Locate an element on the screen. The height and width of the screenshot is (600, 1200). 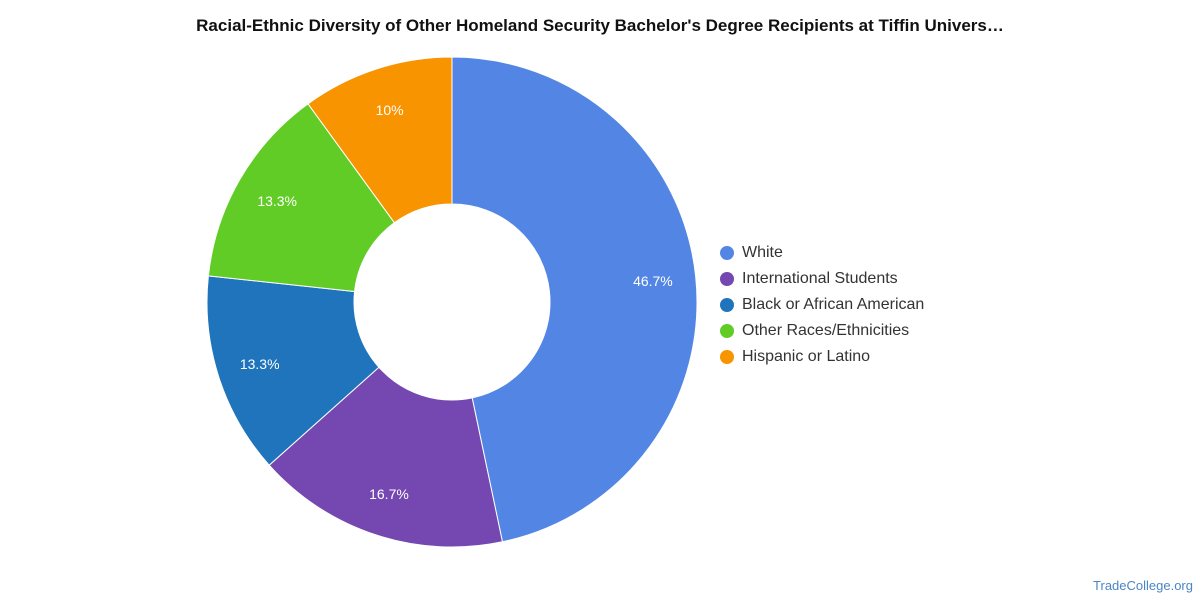
legend-label-3: Other Races/Ethnicities is located at coordinates (826, 330).